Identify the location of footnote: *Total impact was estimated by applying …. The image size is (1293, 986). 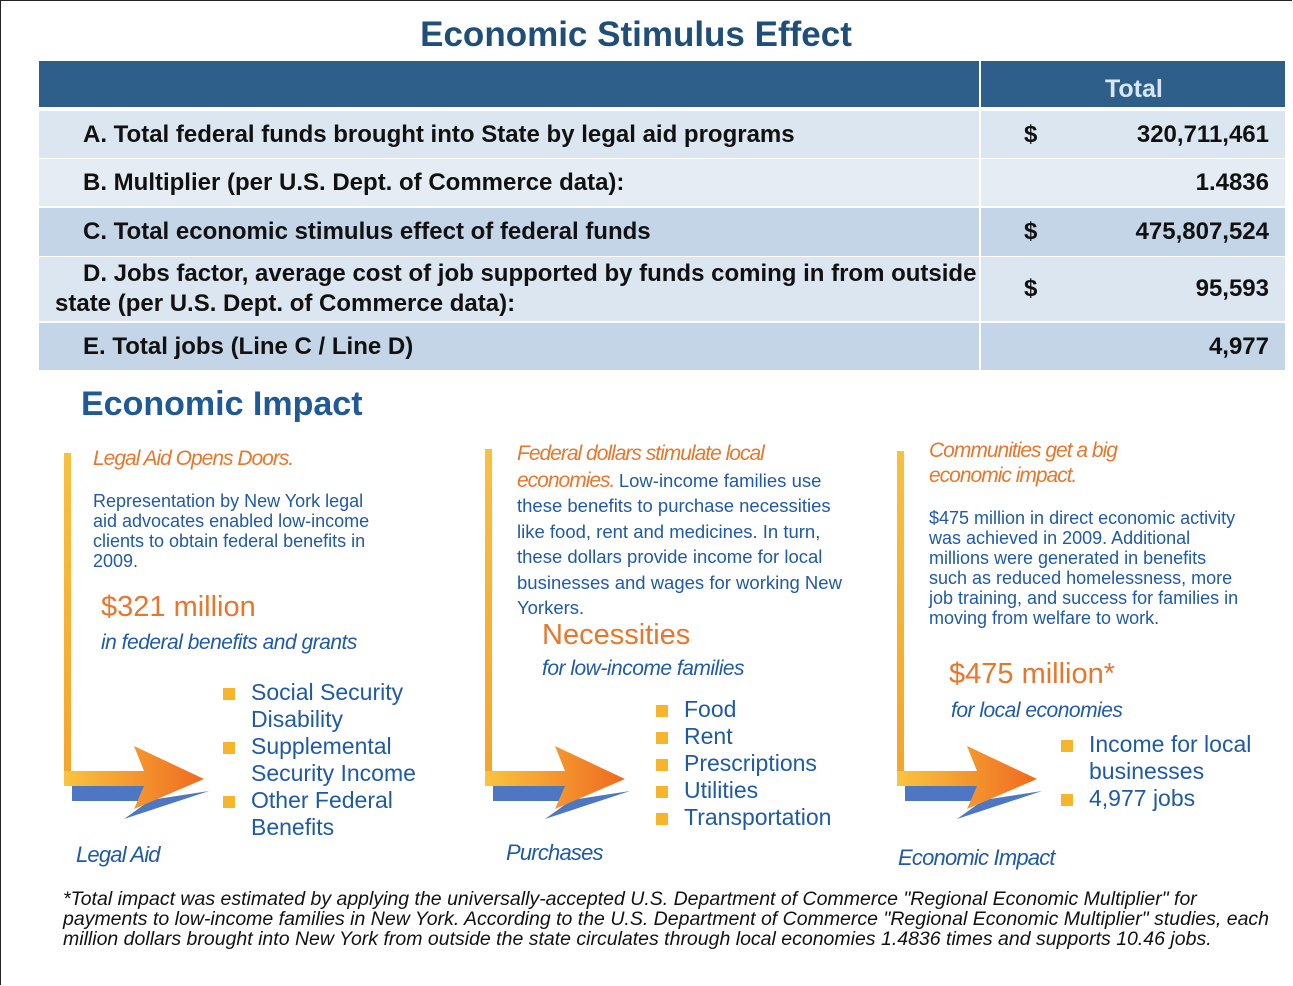
(666, 919).